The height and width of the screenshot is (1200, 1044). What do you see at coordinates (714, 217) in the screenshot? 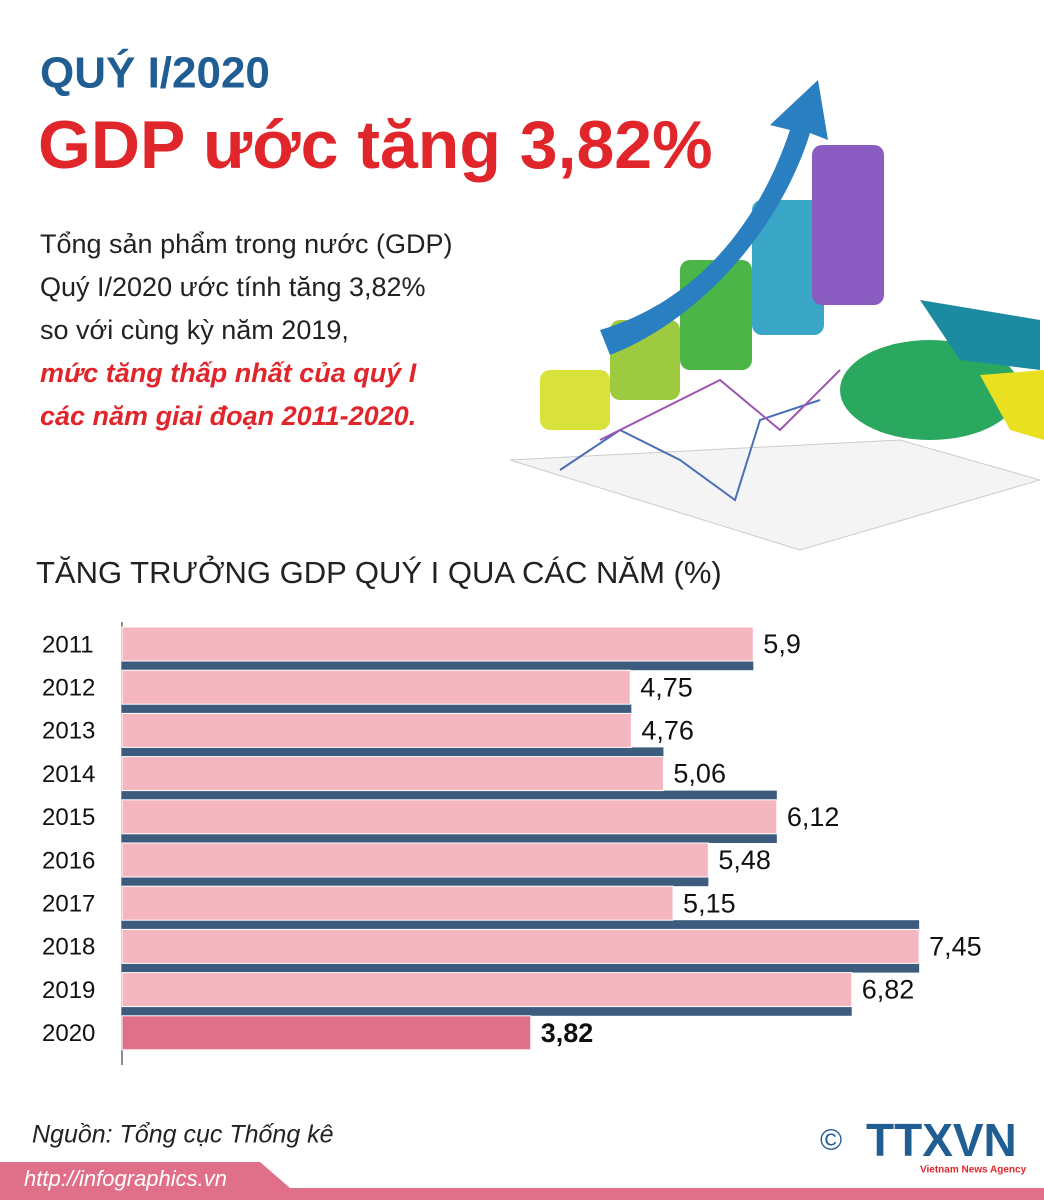
I see `arrow` at bounding box center [714, 217].